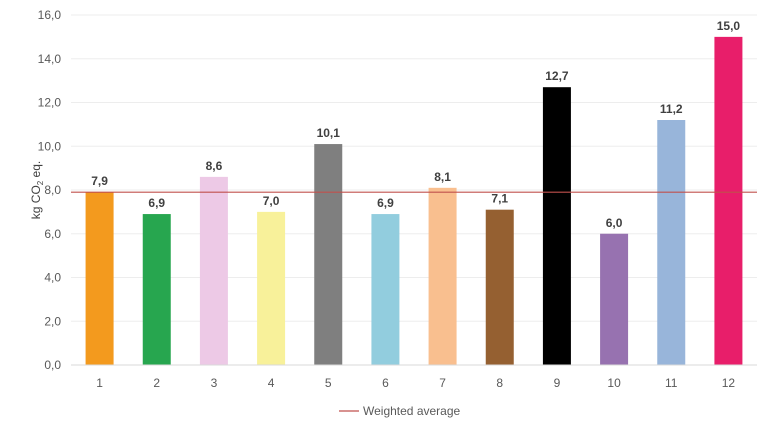 The width and height of the screenshot is (768, 432). What do you see at coordinates (40, 182) in the screenshot?
I see `y-axis-label-subscript: 2` at bounding box center [40, 182].